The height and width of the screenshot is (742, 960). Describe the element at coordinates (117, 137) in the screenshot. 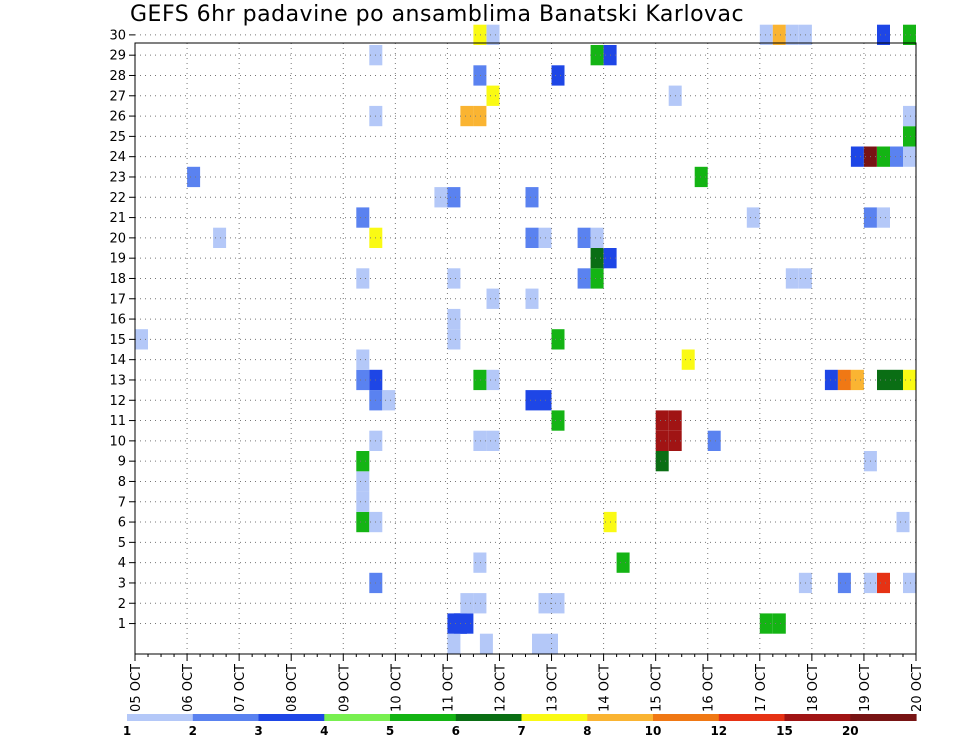

I see `y-tick-label: 25` at that location.